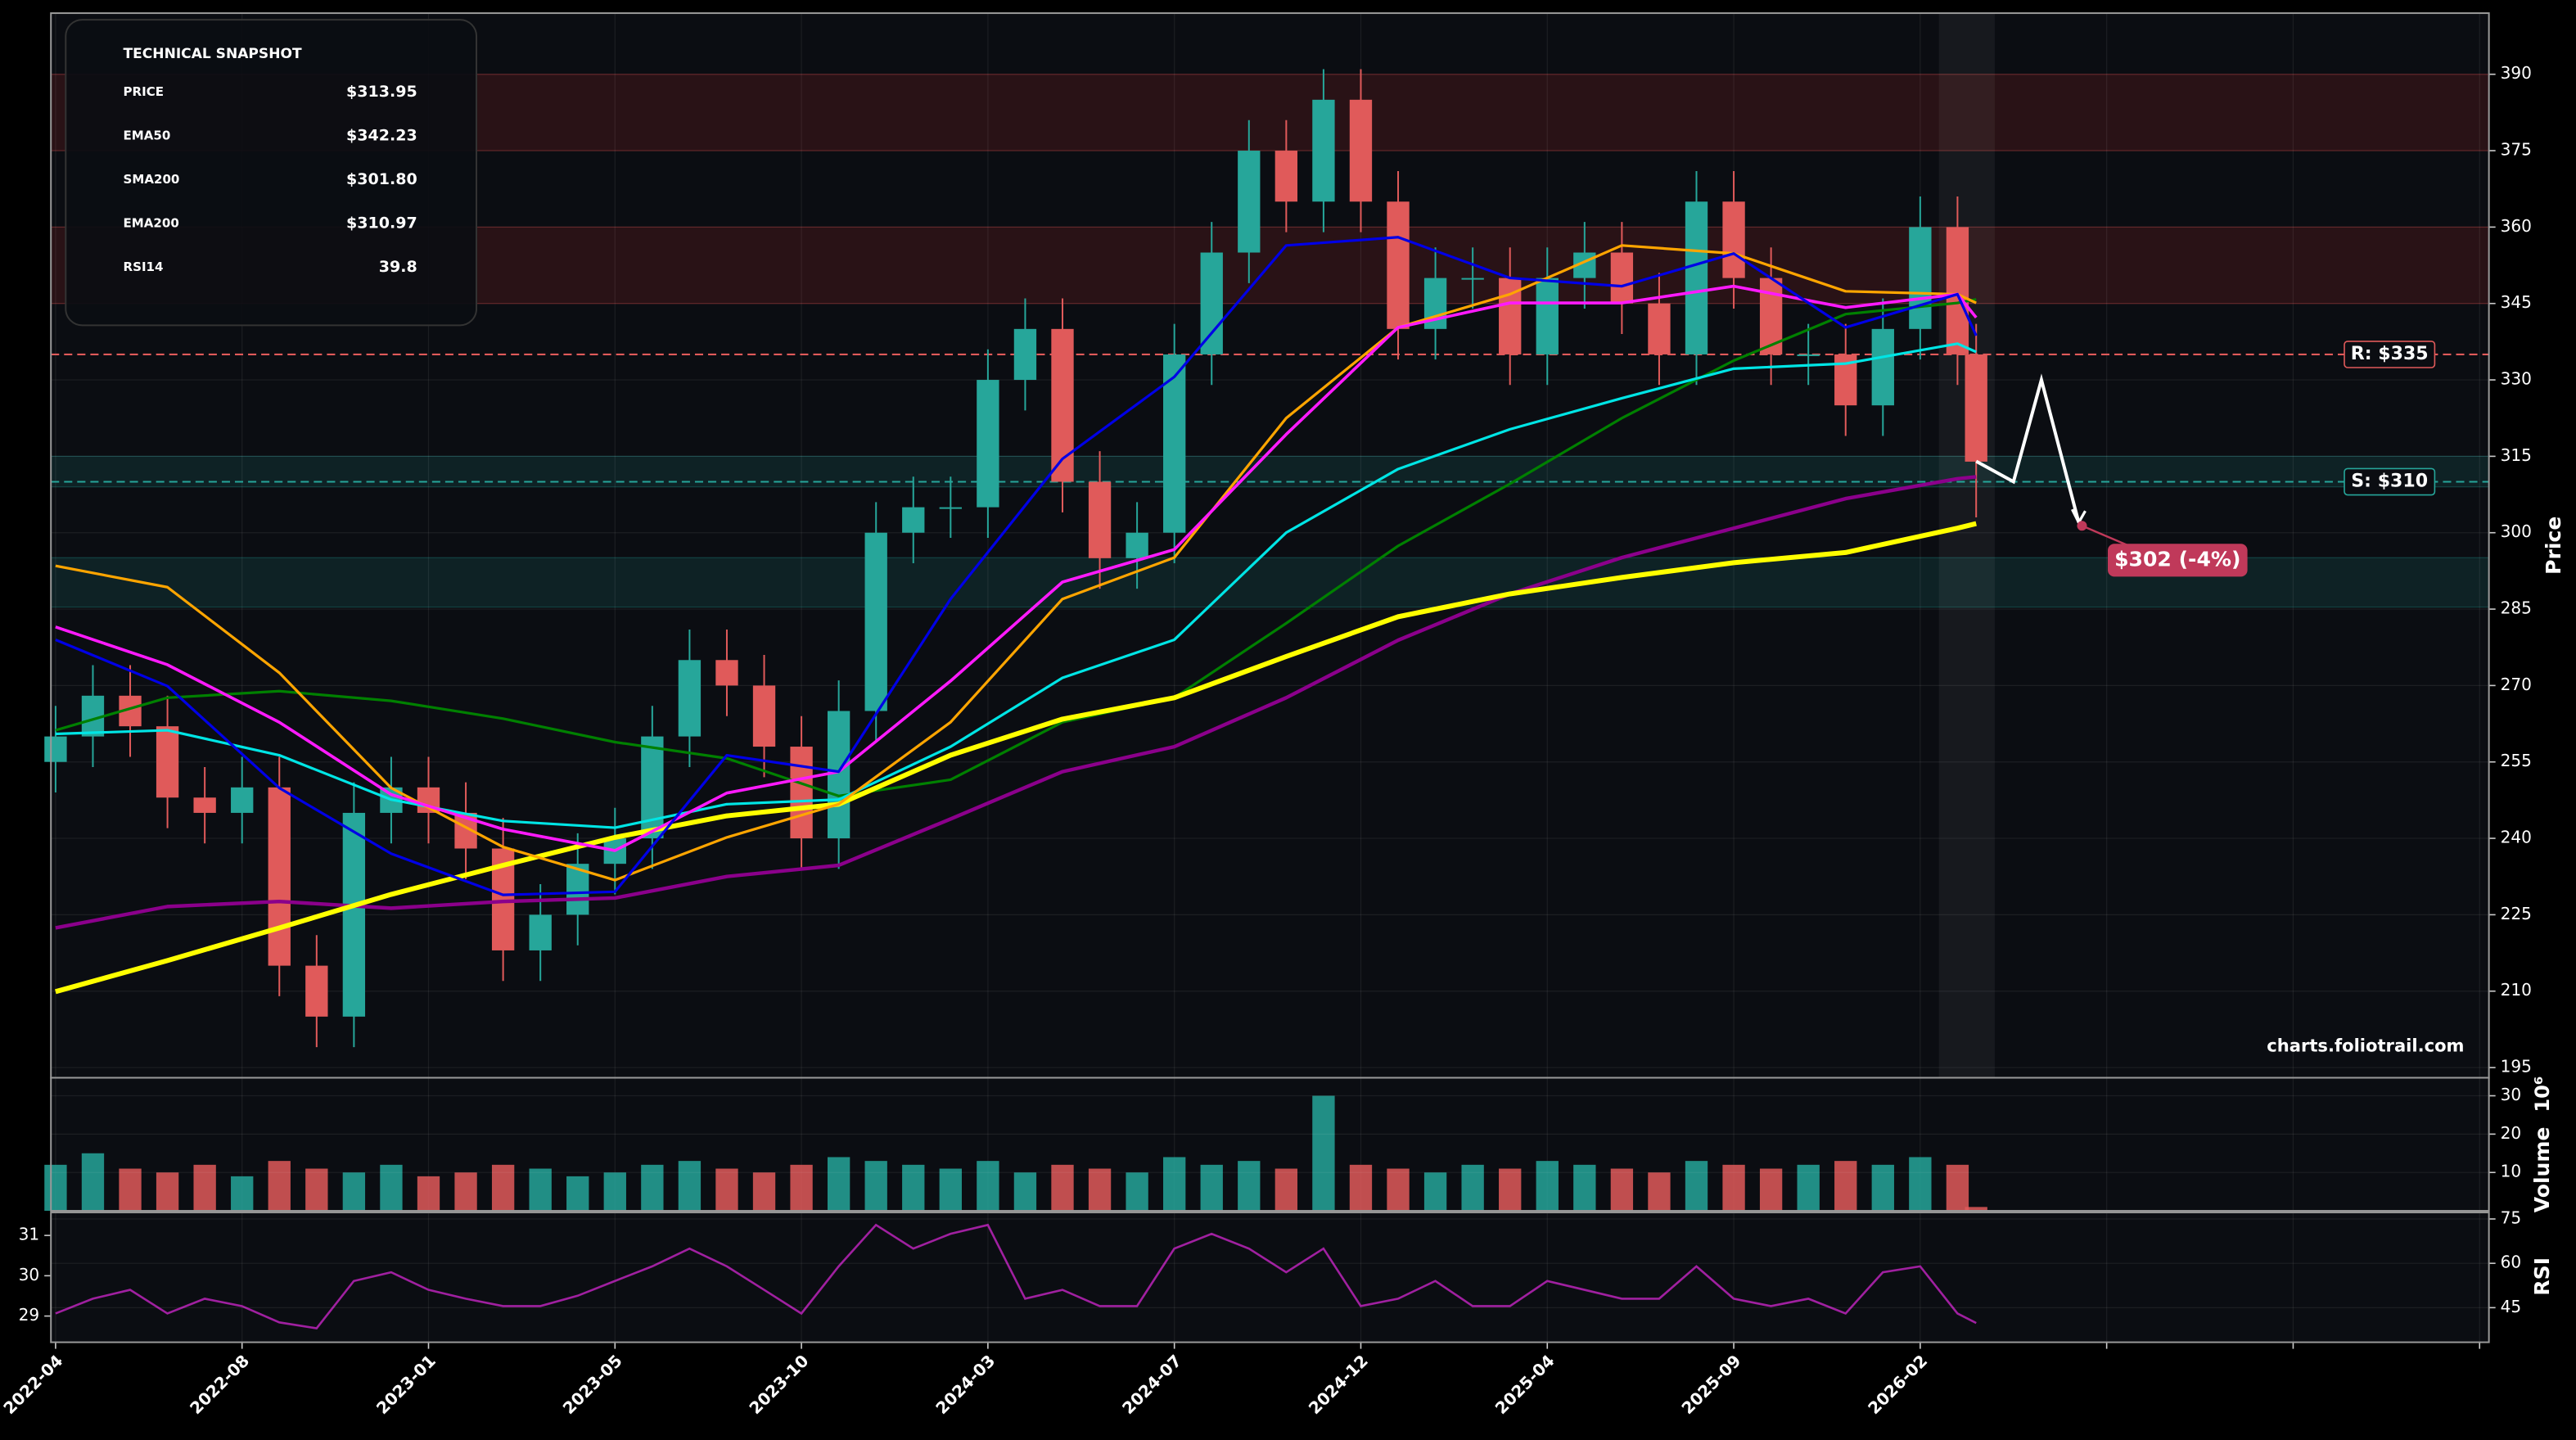 The width and height of the screenshot is (2576, 1440). What do you see at coordinates (2516, 990) in the screenshot?
I see `y-tick-label: 210` at bounding box center [2516, 990].